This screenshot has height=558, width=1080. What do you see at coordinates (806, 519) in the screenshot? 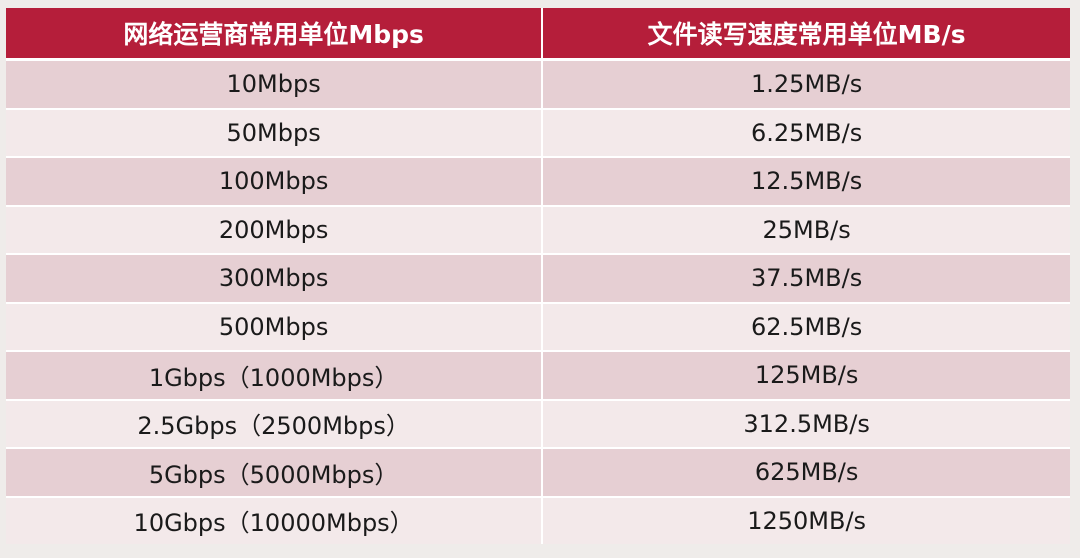
I see `cell-mb-per-s: 1250MB/s` at bounding box center [806, 519].